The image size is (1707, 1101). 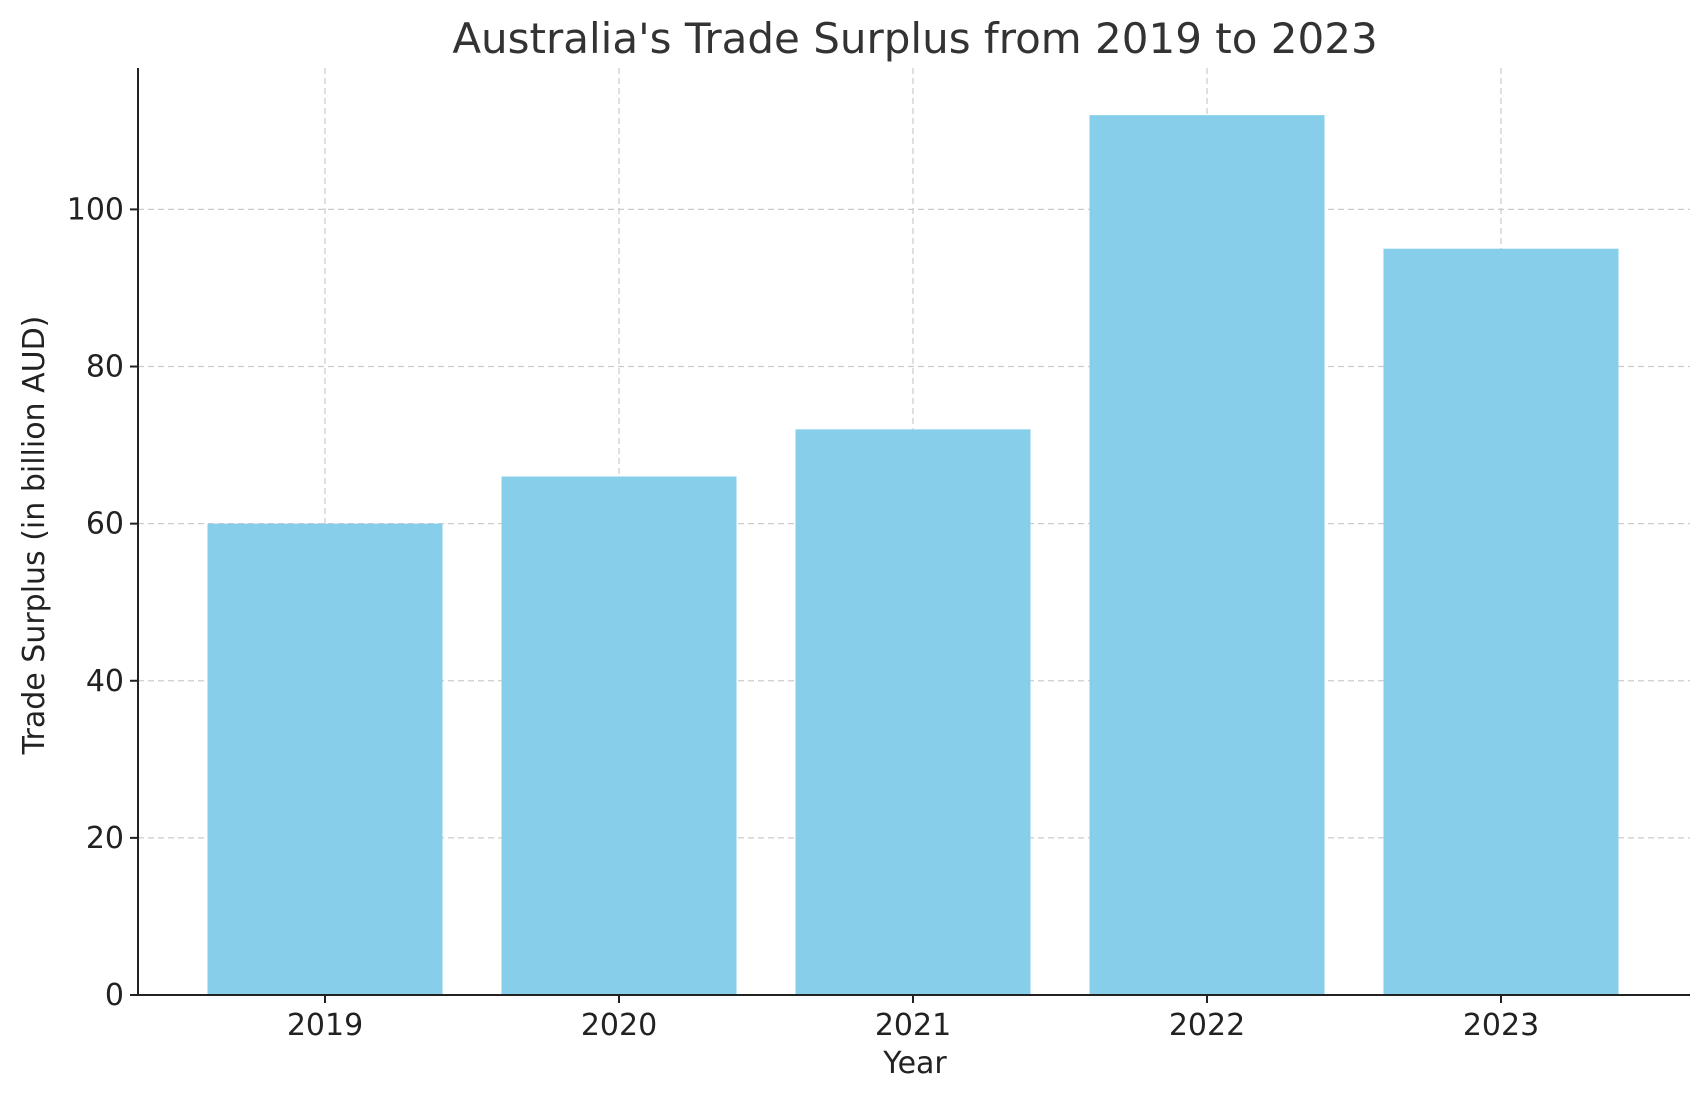 What do you see at coordinates (105, 838) in the screenshot?
I see `y-tick-label: 20` at bounding box center [105, 838].